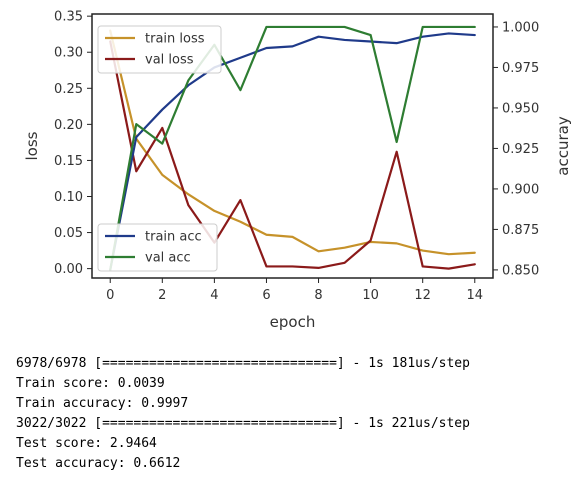 This screenshot has height=482, width=582. Describe the element at coordinates (68, 17) in the screenshot. I see `y-left-tick-label: 0.35` at that location.